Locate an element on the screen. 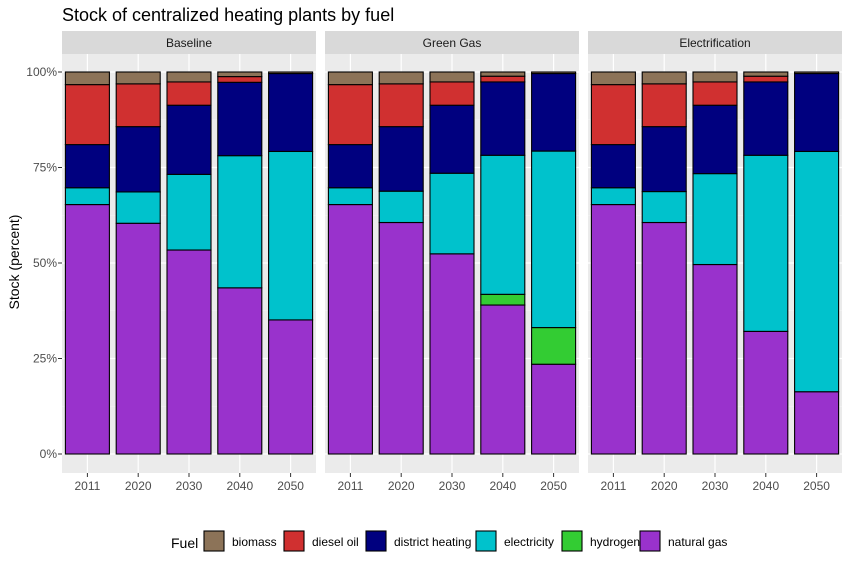 The width and height of the screenshot is (850, 567). y-tick-label: 100% is located at coordinates (41, 72).